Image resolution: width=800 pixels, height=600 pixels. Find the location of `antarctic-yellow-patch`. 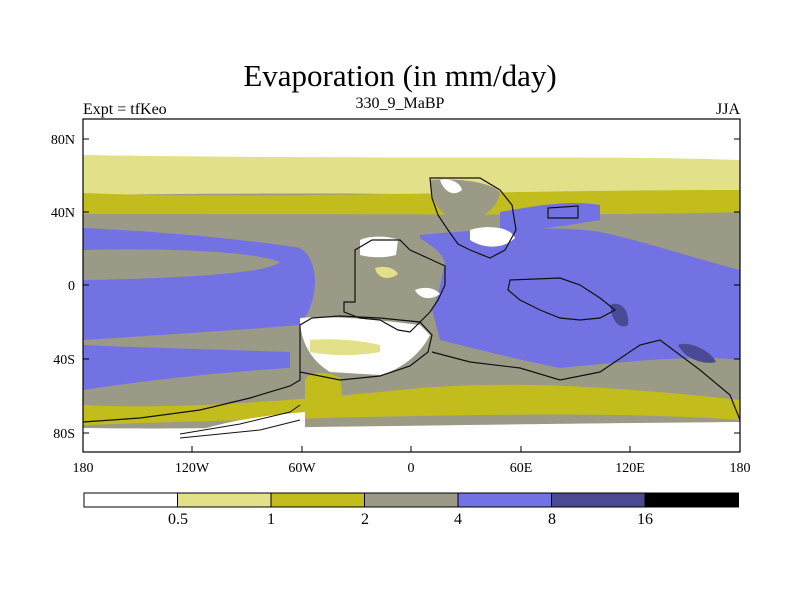

antarctic-yellow-patch is located at coordinates (323, 389).